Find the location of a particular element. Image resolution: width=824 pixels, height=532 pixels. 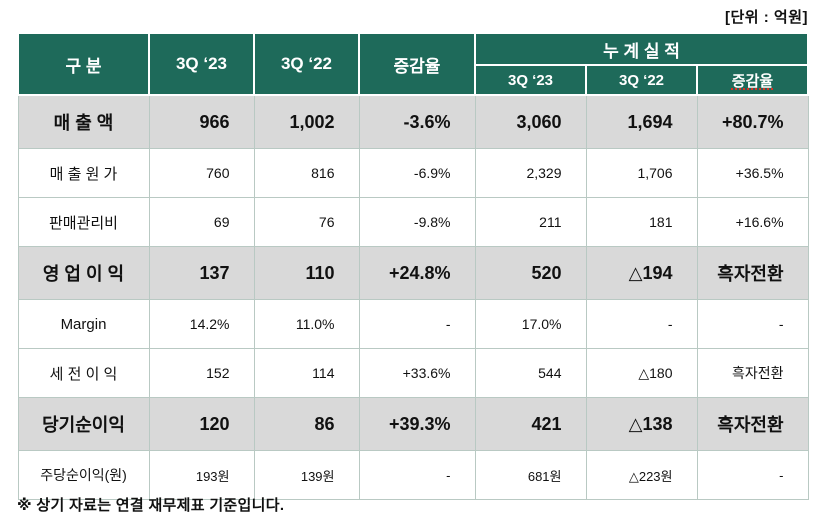

cell-cum-change-rate: +16.6% is located at coordinates (752, 222).